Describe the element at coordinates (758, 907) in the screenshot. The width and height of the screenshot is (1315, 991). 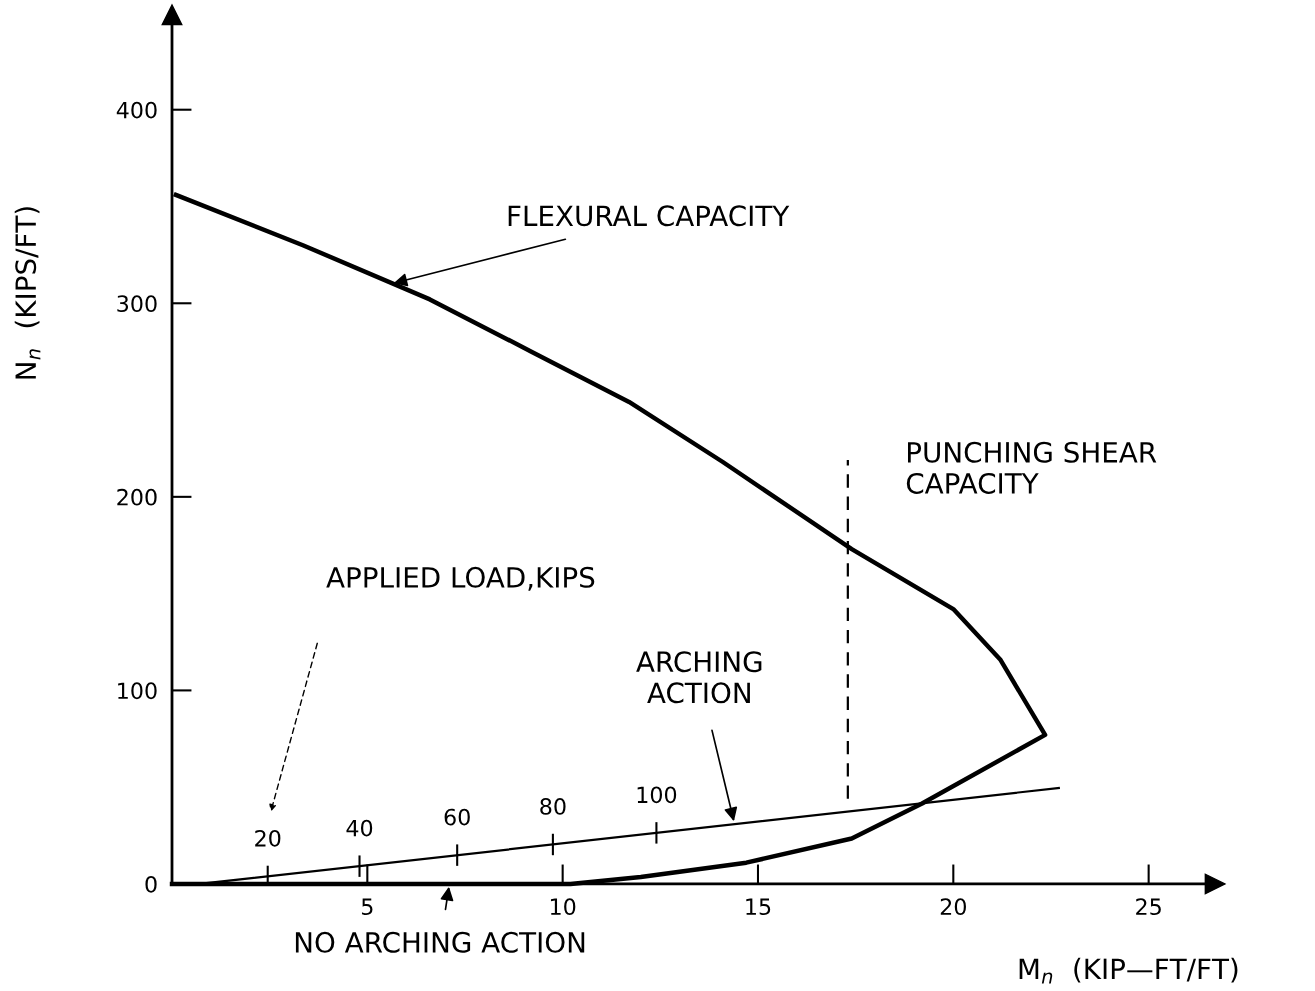
I see `x-tick-label: 15` at that location.